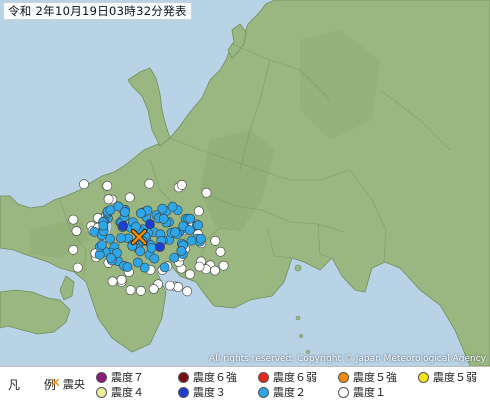 The height and width of the screenshot is (400, 490). Describe the element at coordinates (55, 383) in the screenshot. I see `epicenter-icon: ✕` at that location.